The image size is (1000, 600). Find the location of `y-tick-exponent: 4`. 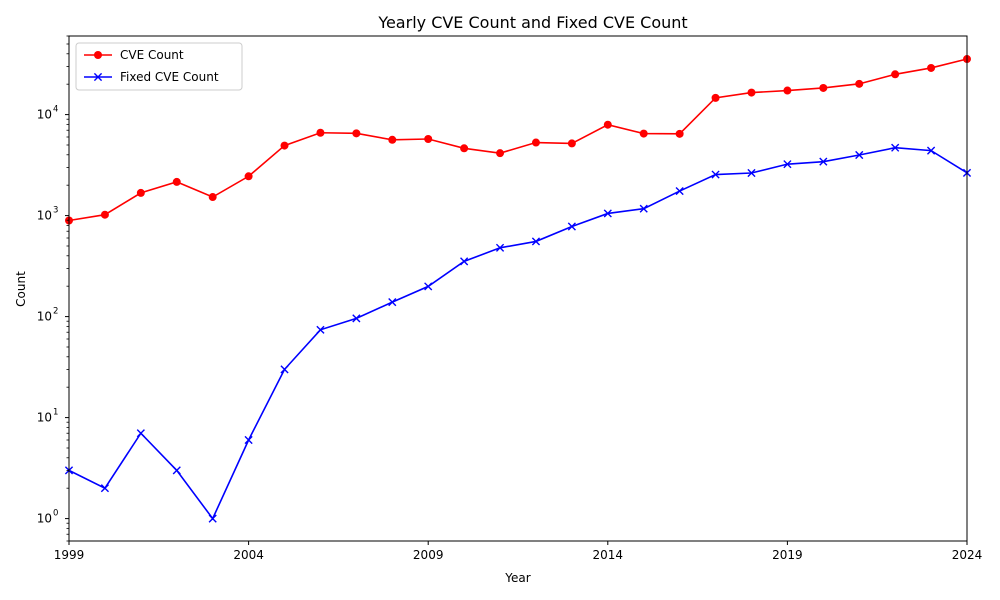

y-tick-exponent: 4 is located at coordinates (55, 110).